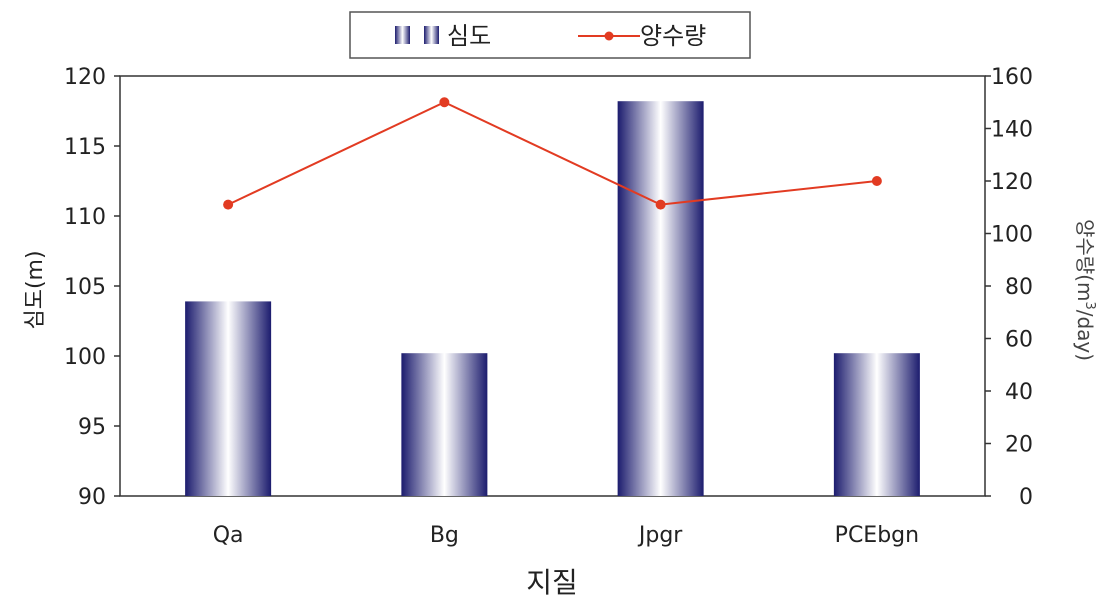  I want to click on y-tick-label: 90, so click(92, 497).